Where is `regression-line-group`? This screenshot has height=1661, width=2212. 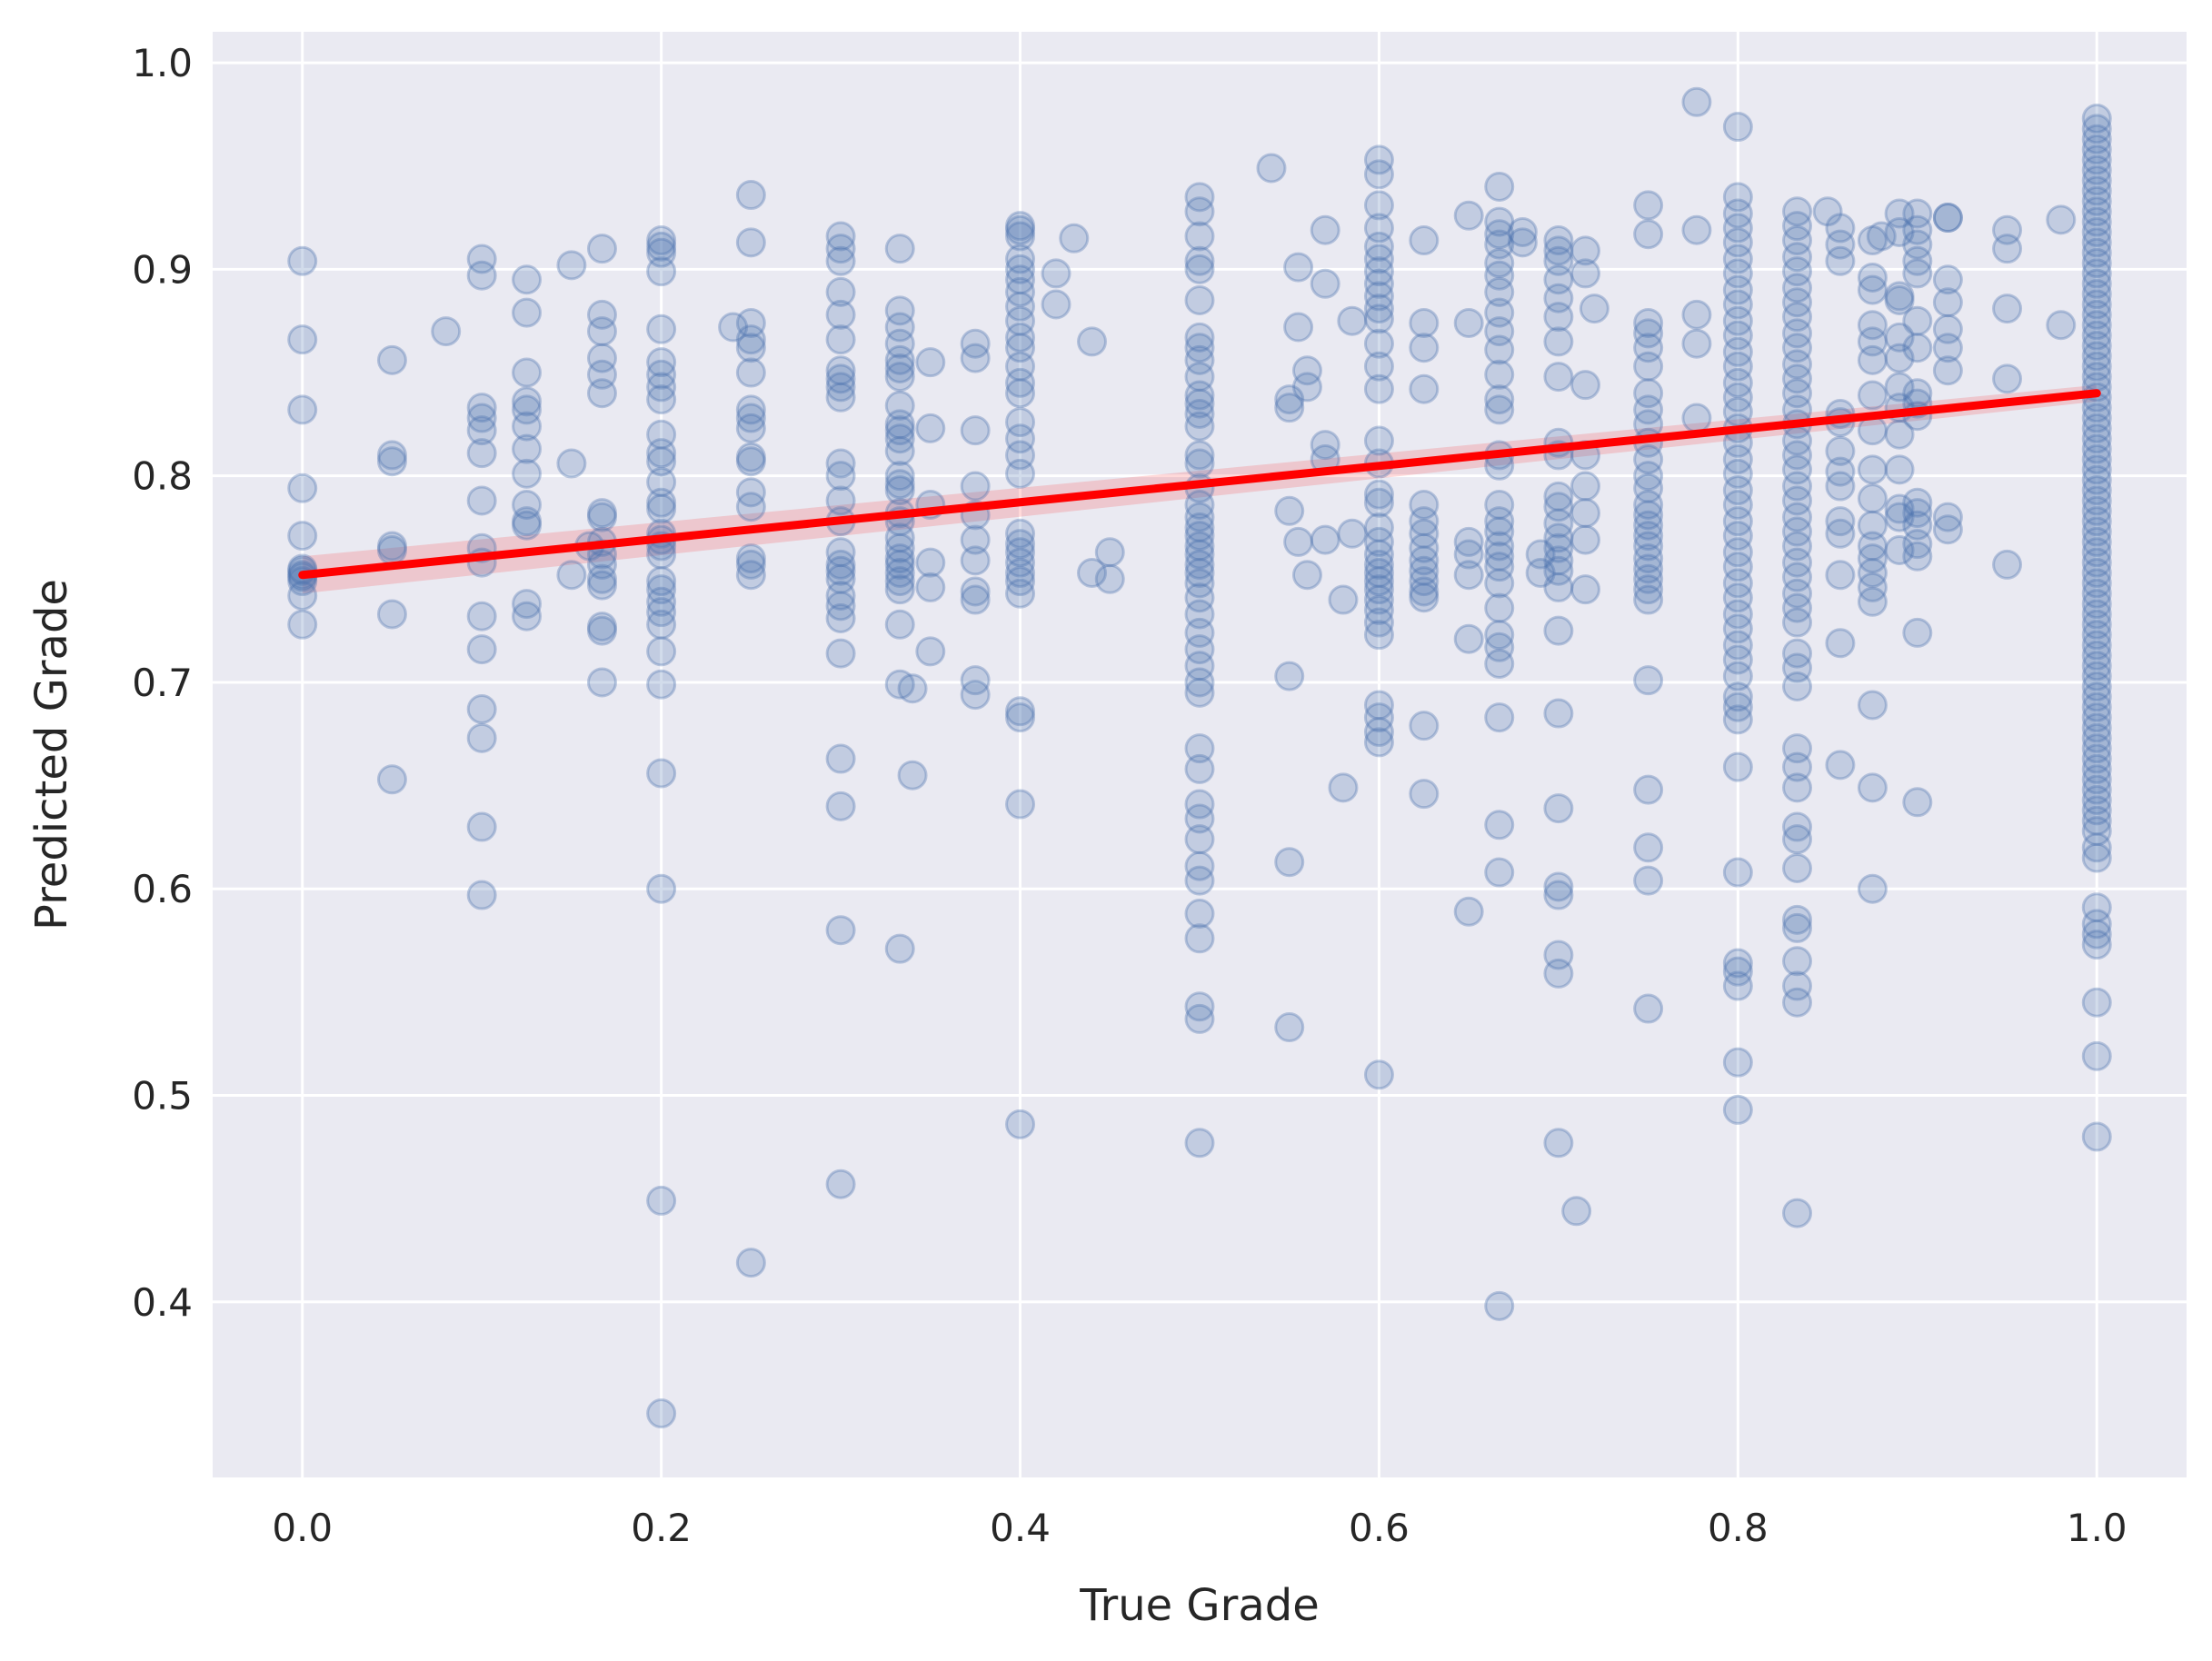
regression-line-group is located at coordinates (1199, 484).